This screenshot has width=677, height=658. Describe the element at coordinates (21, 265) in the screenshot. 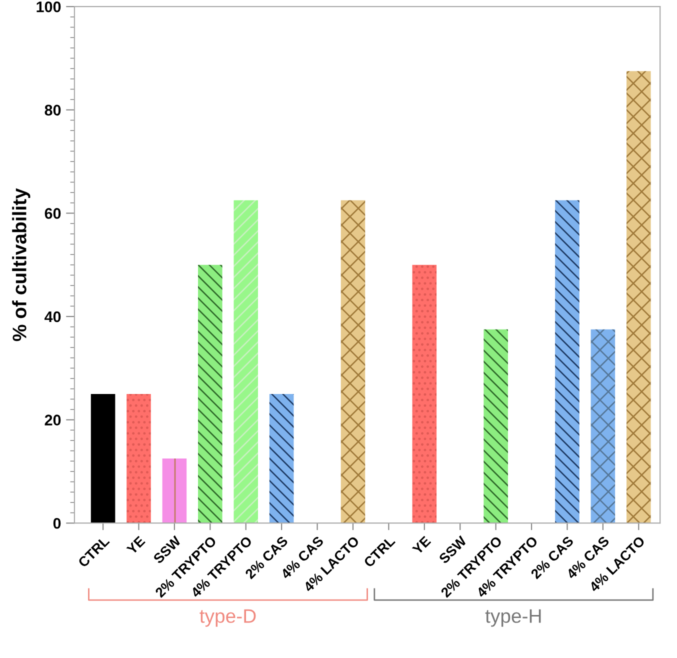

I see `y-axis-title: % of cultivability` at that location.